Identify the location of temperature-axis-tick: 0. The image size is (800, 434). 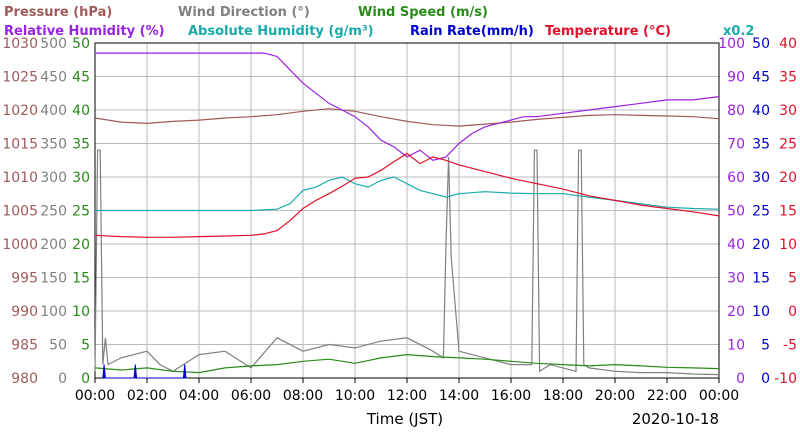
(792, 312).